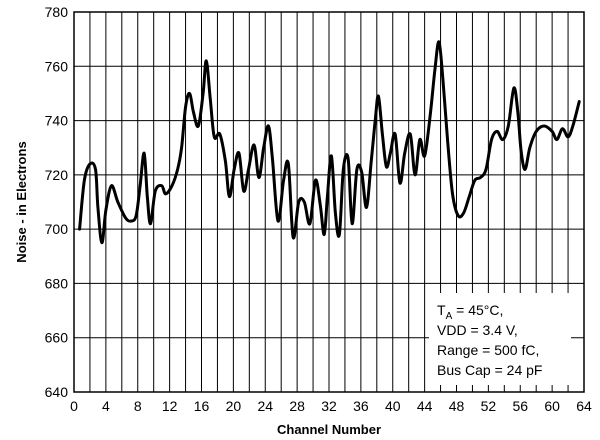 This screenshot has height=440, width=600. I want to click on x-tick-label: 60, so click(552, 406).